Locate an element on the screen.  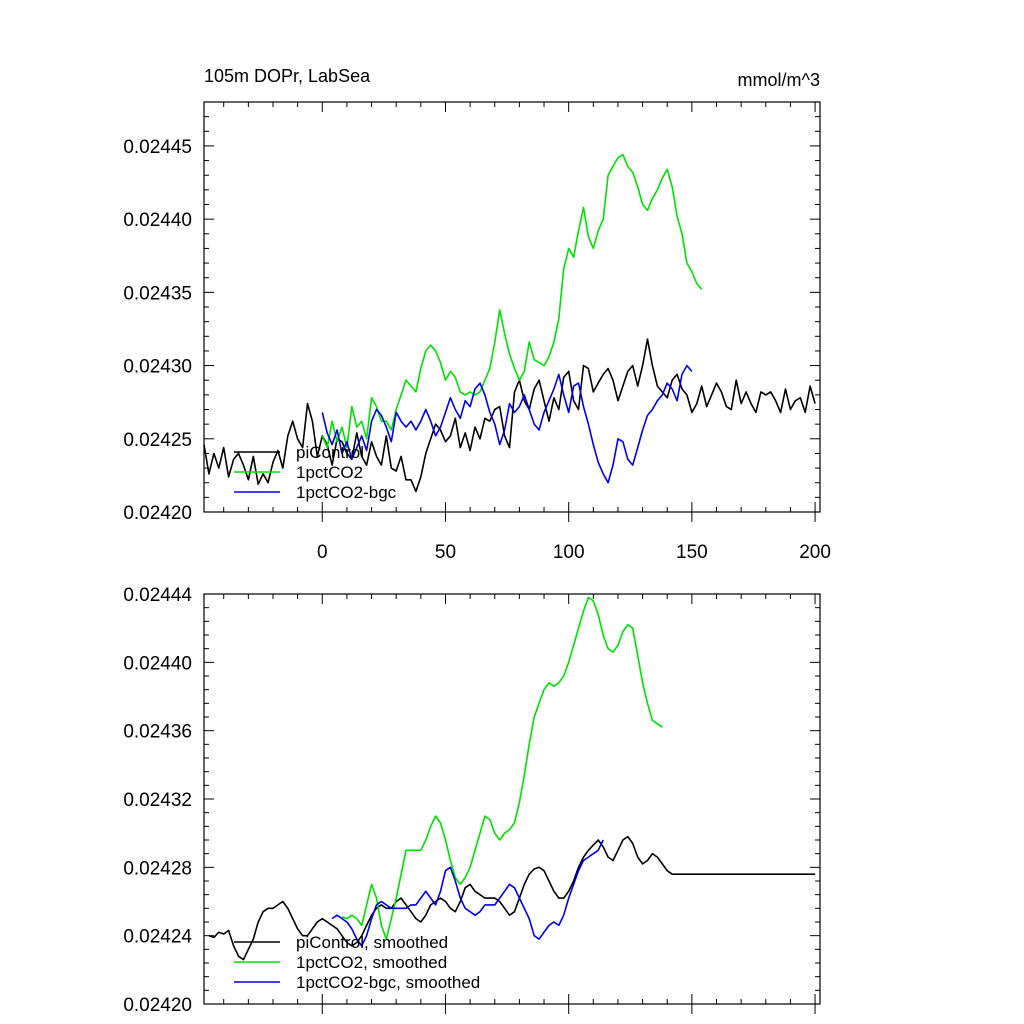
legend-label: 1pctCO2-bgc, smoothed is located at coordinates (388, 982).